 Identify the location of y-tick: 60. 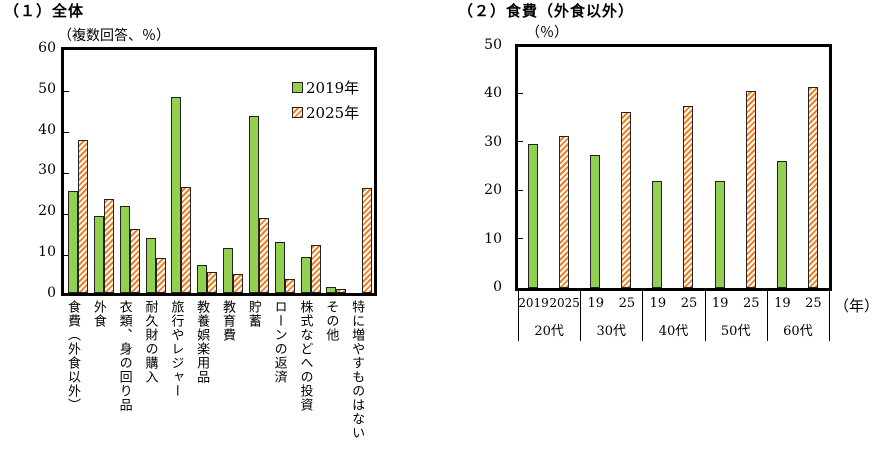
(47, 48).